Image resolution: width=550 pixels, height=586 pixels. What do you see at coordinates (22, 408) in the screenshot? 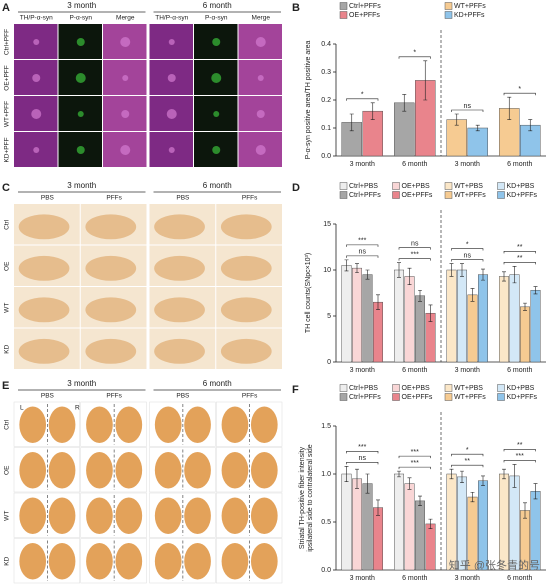
I see `side-label: L` at bounding box center [22, 408].